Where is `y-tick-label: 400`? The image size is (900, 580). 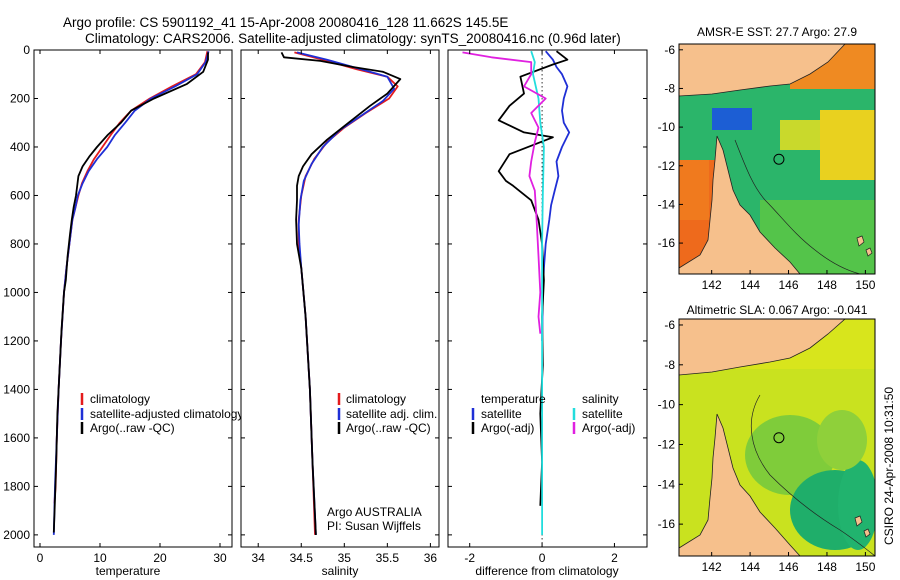 y-tick-label: 400 is located at coordinates (20, 147).